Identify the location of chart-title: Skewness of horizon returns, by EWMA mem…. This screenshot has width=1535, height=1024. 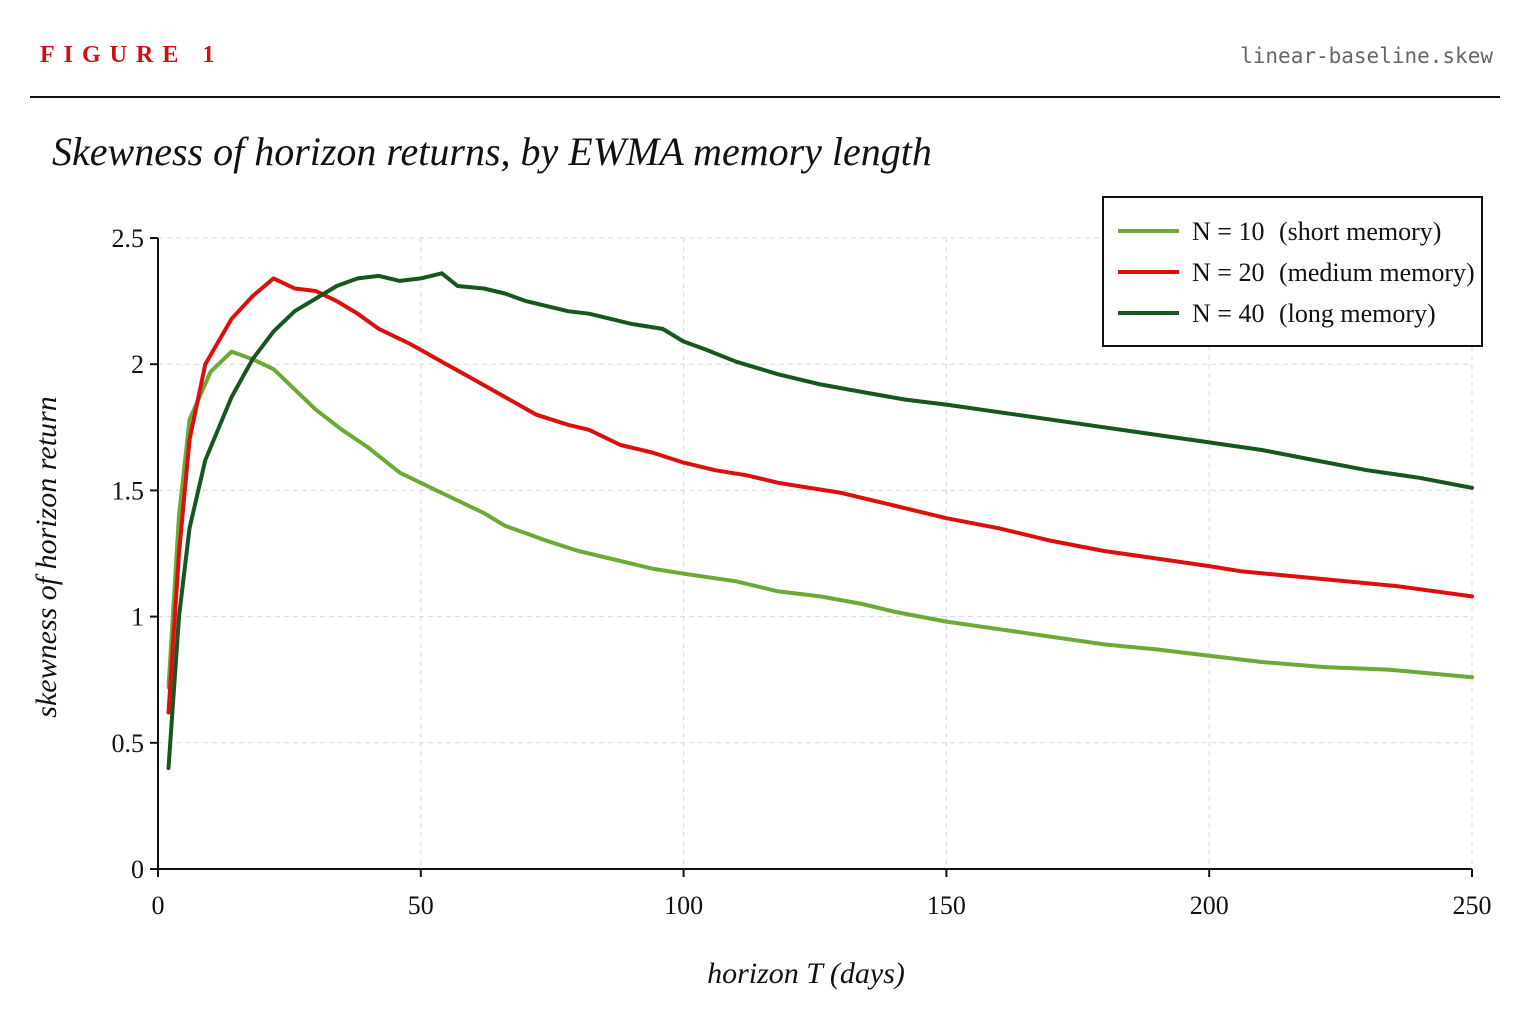
(492, 151).